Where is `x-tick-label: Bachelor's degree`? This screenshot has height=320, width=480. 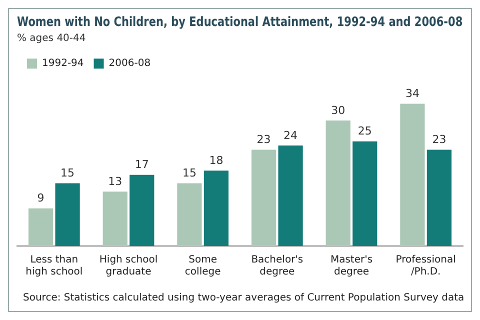 x-tick-label: Bachelor's degree is located at coordinates (277, 266).